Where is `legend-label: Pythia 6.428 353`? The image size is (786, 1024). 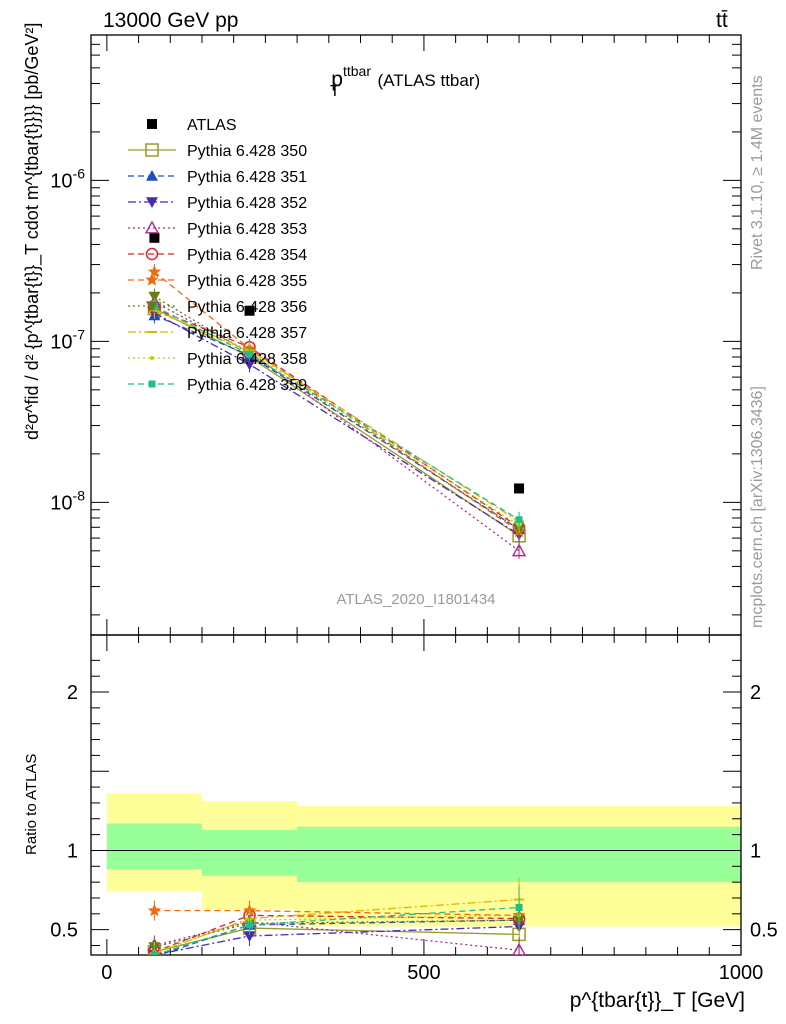
legend-label: Pythia 6.428 353 is located at coordinates (247, 229).